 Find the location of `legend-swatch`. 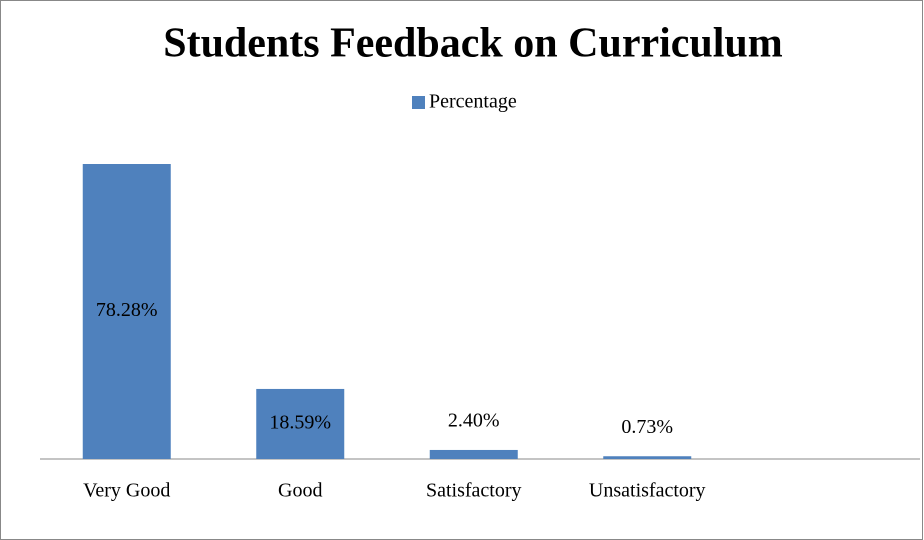

legend-swatch is located at coordinates (418, 102).